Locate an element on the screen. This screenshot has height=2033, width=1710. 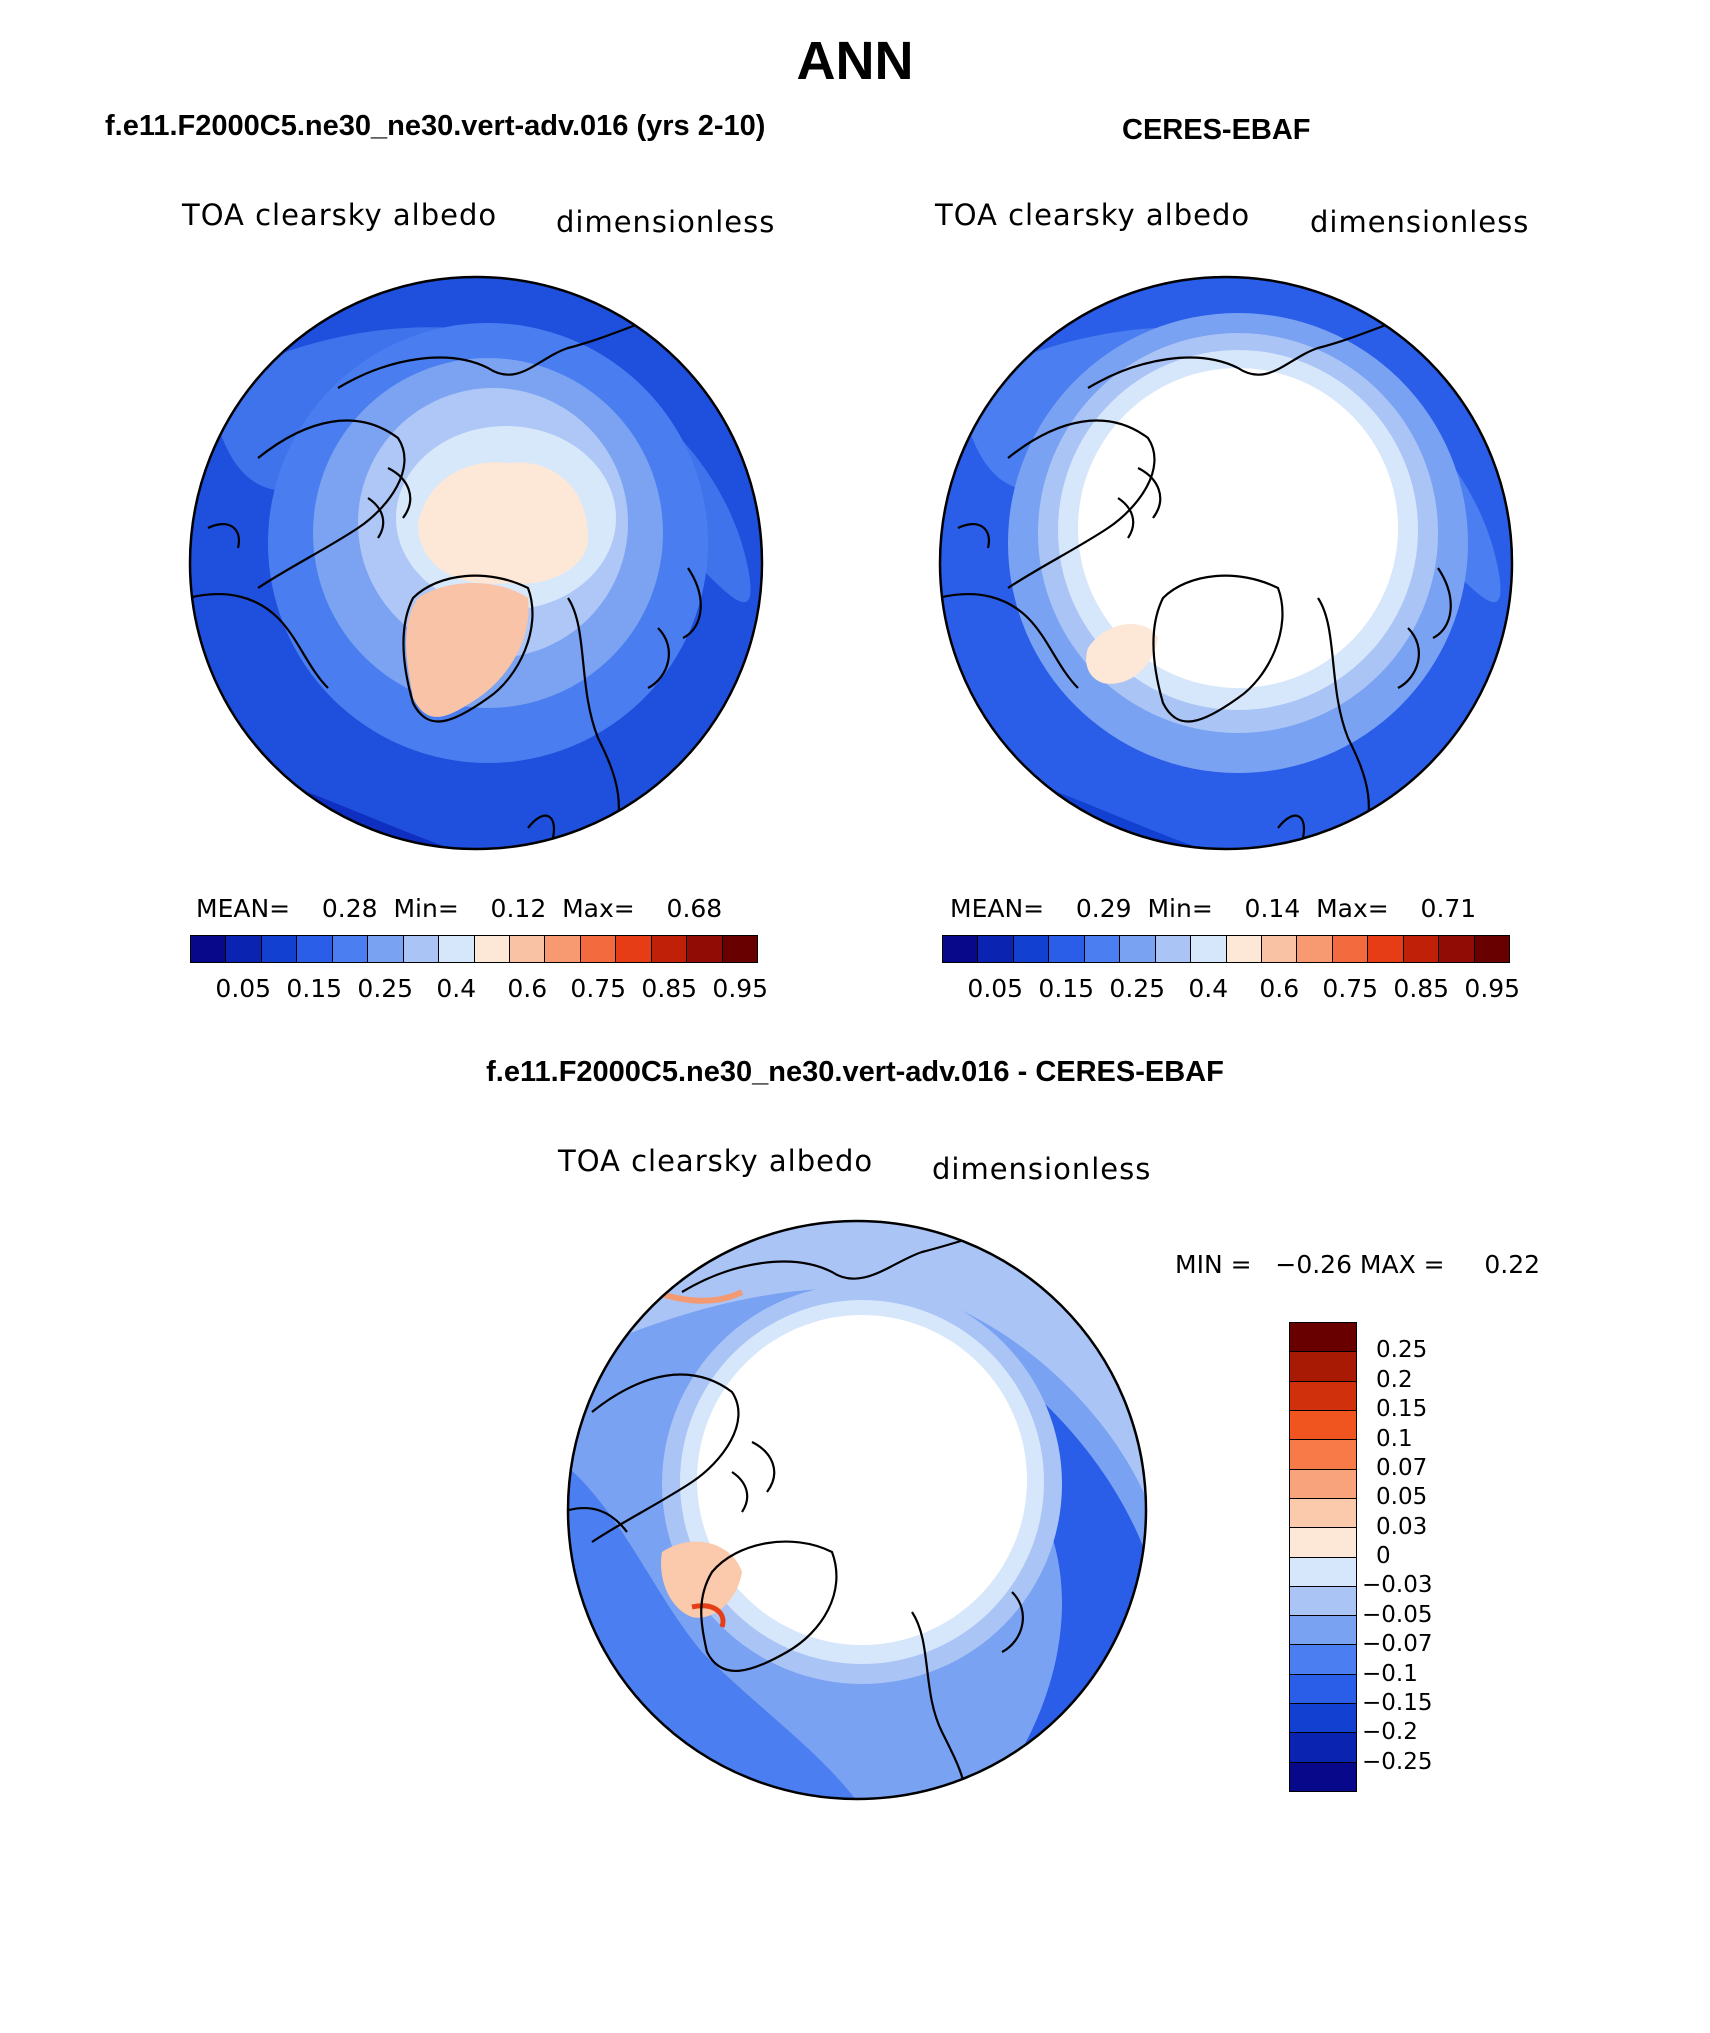
panel2-colorbar is located at coordinates (1226, 949).